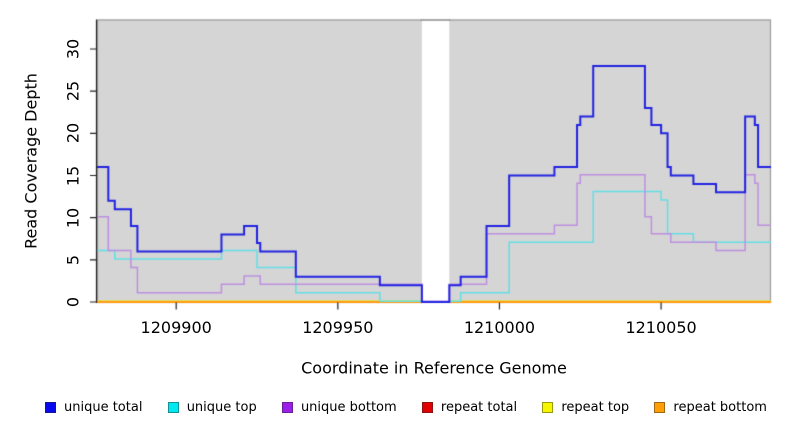  What do you see at coordinates (176, 327) in the screenshot?
I see `x-tick-label: 1209900` at bounding box center [176, 327].